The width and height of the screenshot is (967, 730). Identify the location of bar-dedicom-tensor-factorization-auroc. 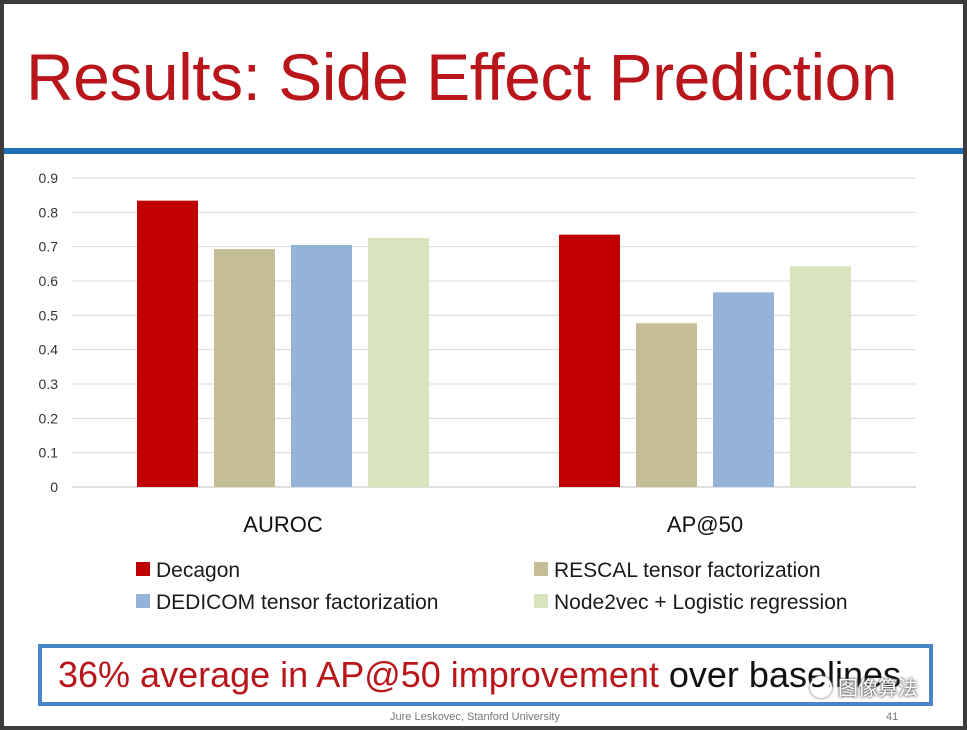
(321, 365).